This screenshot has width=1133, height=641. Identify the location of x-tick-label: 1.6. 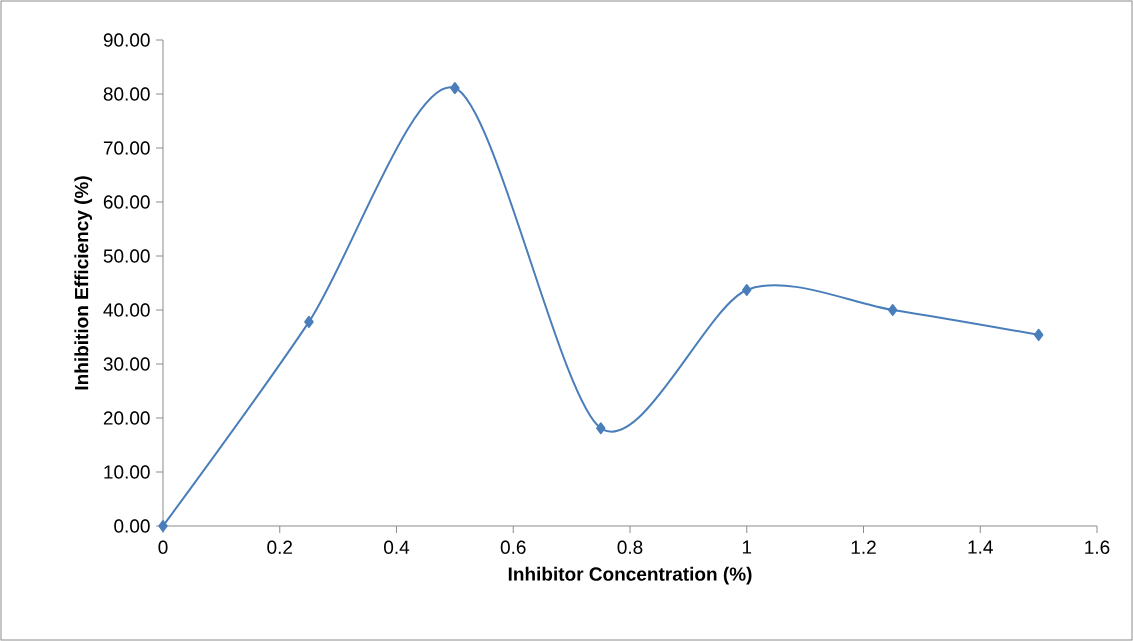
(1097, 547).